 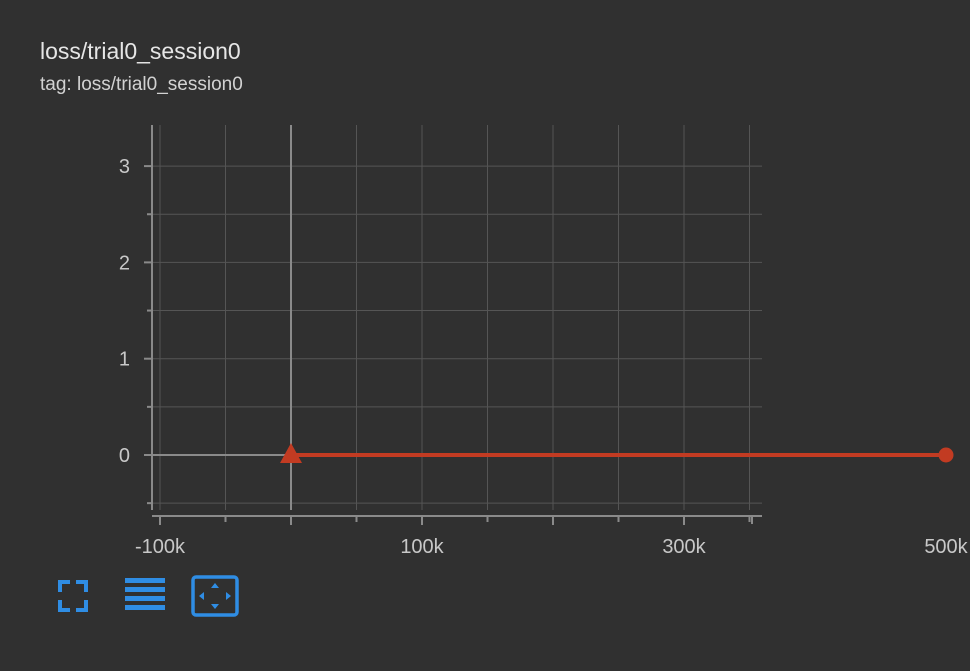 What do you see at coordinates (124, 263) in the screenshot?
I see `y-tick-label: 2` at bounding box center [124, 263].